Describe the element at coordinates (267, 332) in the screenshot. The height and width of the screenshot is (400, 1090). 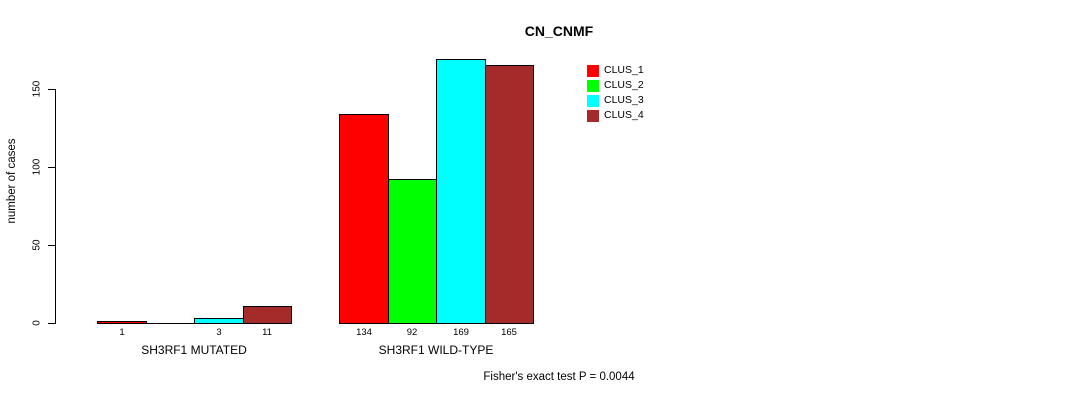
I see `bar-value-label: 11` at that location.